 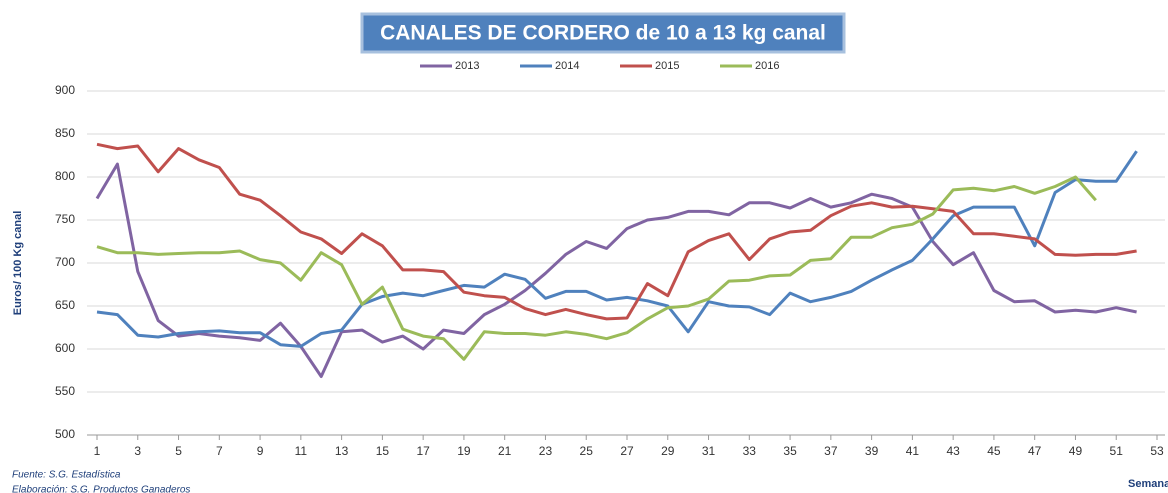 I want to click on legend-label: 2016, so click(x=767, y=66).